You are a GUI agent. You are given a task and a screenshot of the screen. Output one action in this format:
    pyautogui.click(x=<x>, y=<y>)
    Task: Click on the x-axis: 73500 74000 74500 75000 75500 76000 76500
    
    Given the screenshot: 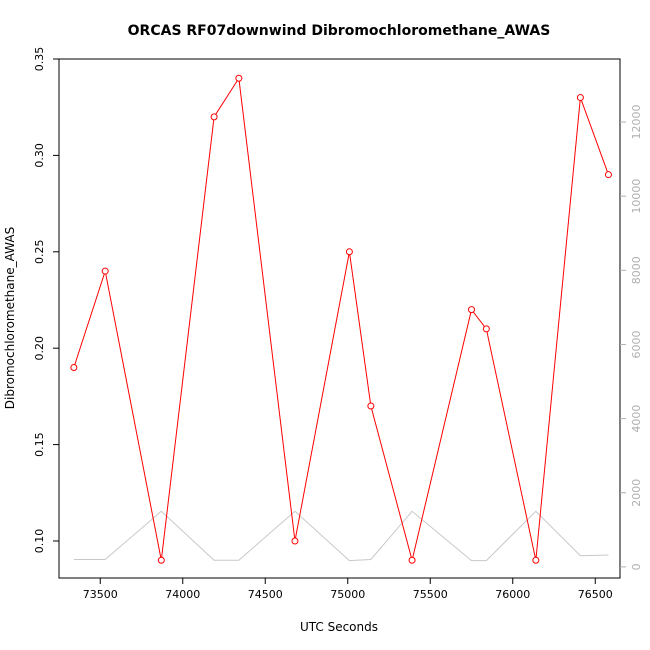 What is the action you would take?
    pyautogui.click(x=348, y=589)
    